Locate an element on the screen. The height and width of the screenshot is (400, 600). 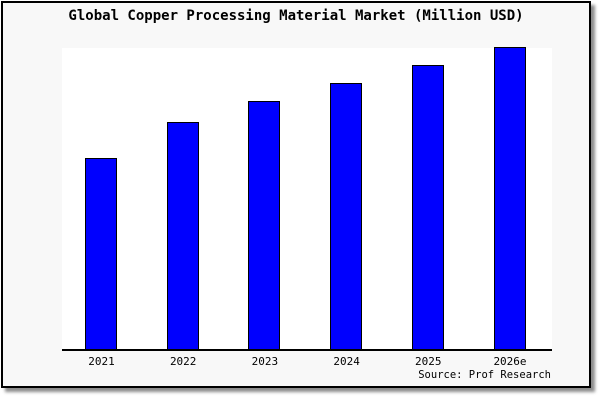
bar-2025 is located at coordinates (427, 207).